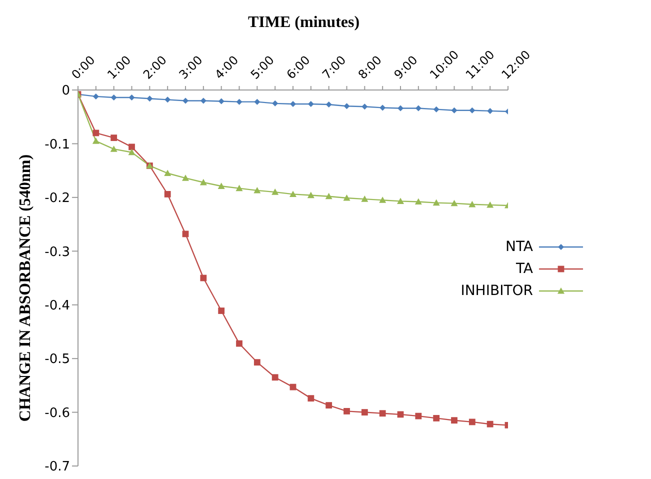  I want to click on legend-label: INHIBITOR, so click(496, 291).